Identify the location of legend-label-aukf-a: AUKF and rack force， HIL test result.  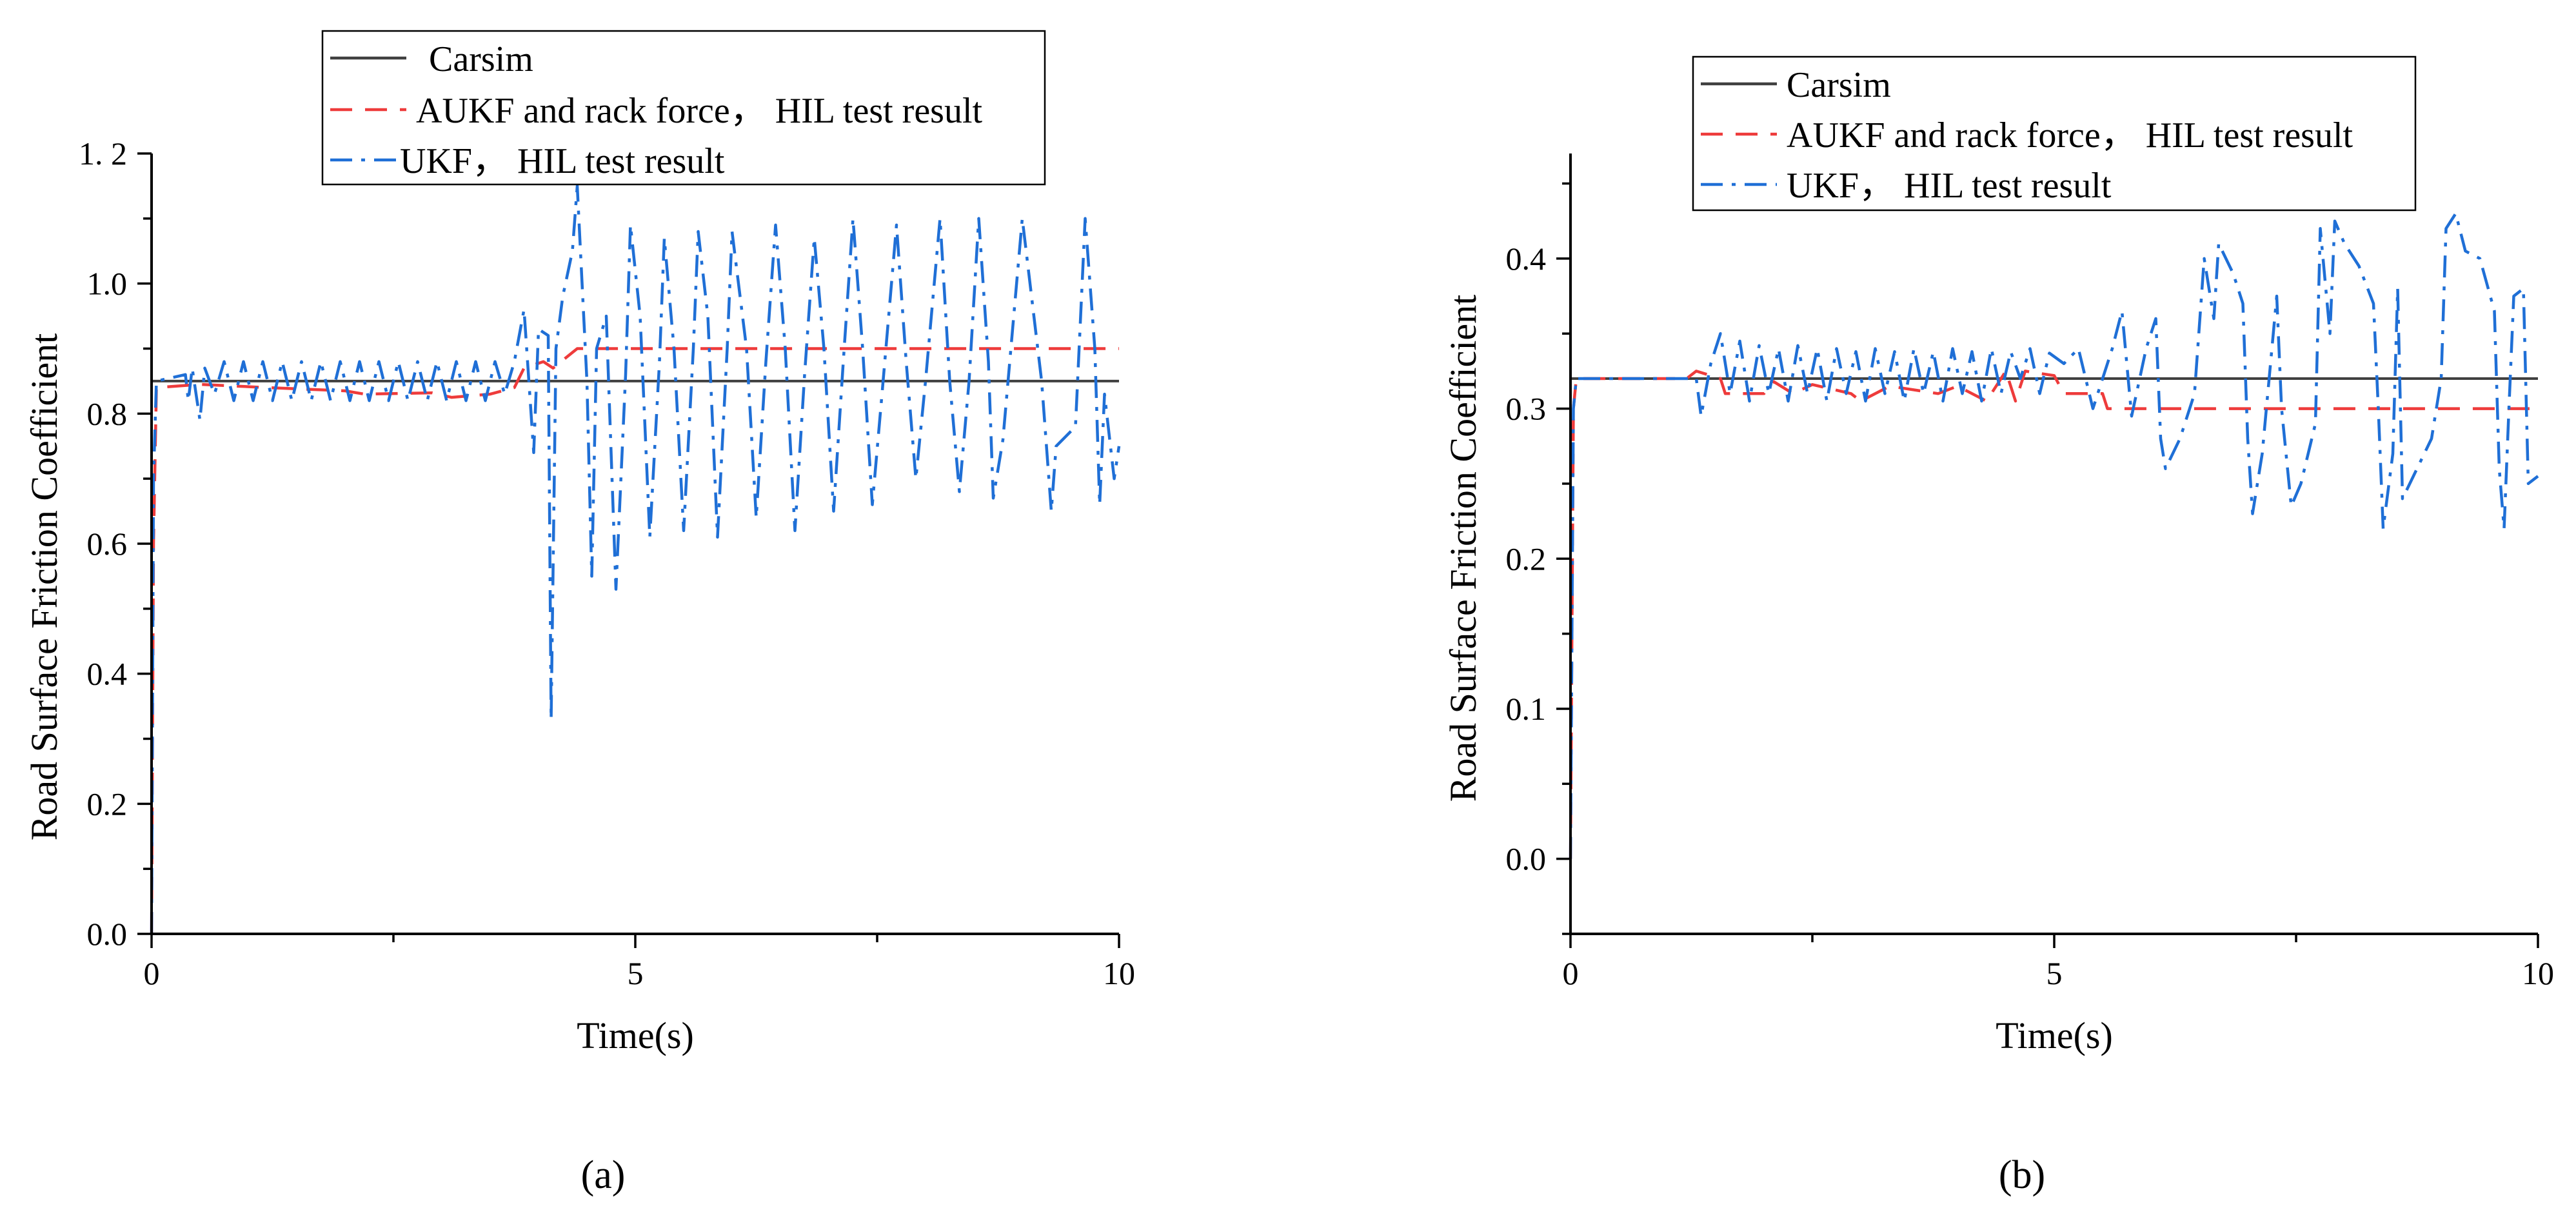
(699, 111).